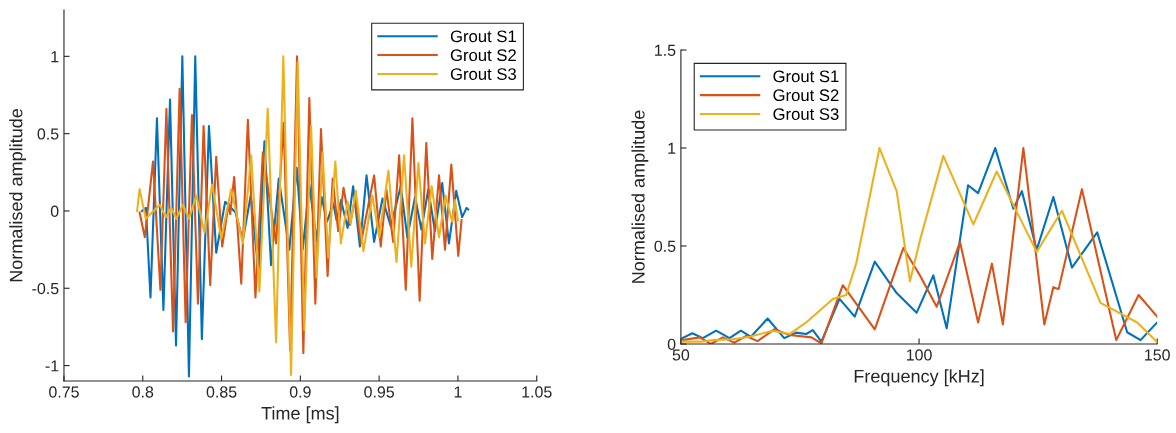  I want to click on x-tick-label: 100, so click(919, 355).